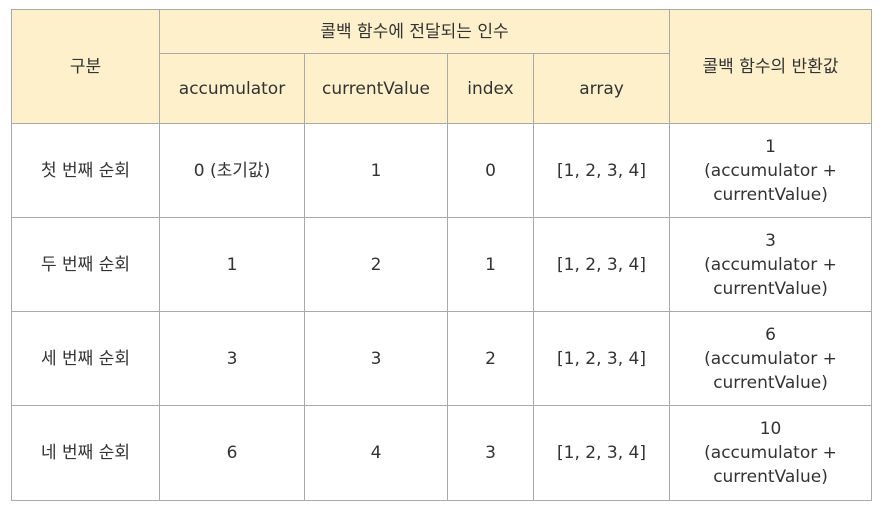  I want to click on cell-accumulator: 6, so click(232, 453).